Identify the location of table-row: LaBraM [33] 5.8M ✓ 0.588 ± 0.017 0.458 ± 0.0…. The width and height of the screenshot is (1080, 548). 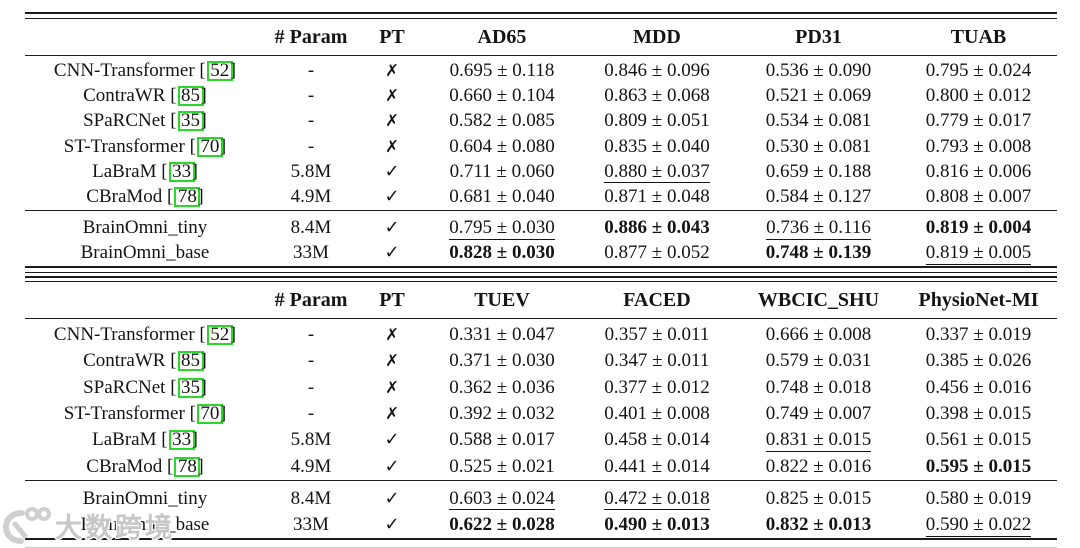
(541, 440).